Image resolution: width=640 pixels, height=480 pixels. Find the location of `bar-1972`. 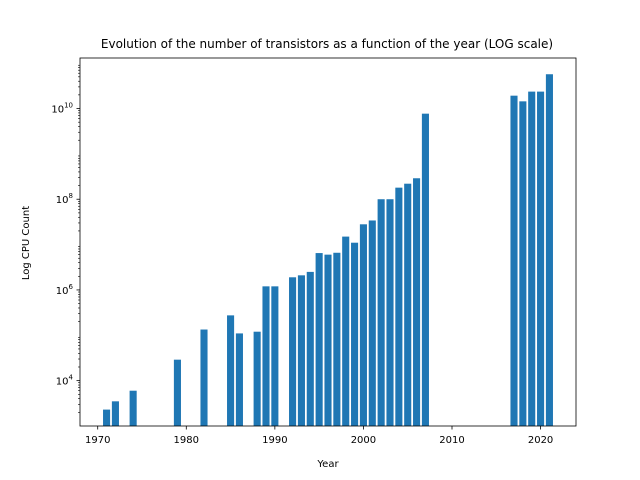

bar-1972 is located at coordinates (115, 413).